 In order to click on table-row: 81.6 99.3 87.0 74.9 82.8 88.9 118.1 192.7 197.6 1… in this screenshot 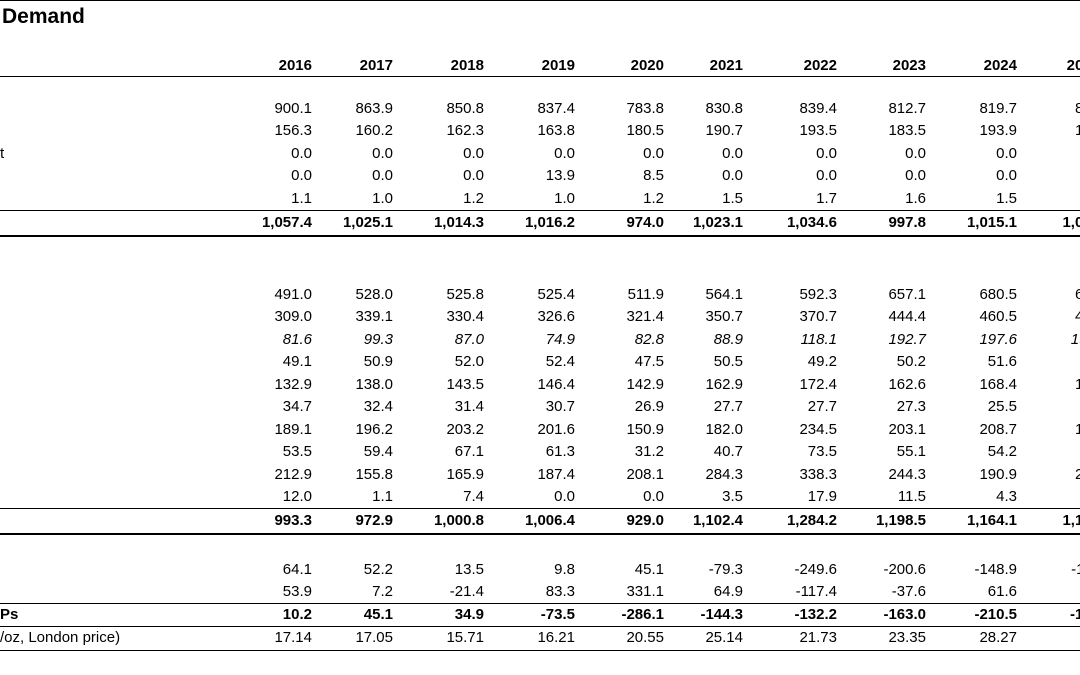, I will do `click(540, 340)`.